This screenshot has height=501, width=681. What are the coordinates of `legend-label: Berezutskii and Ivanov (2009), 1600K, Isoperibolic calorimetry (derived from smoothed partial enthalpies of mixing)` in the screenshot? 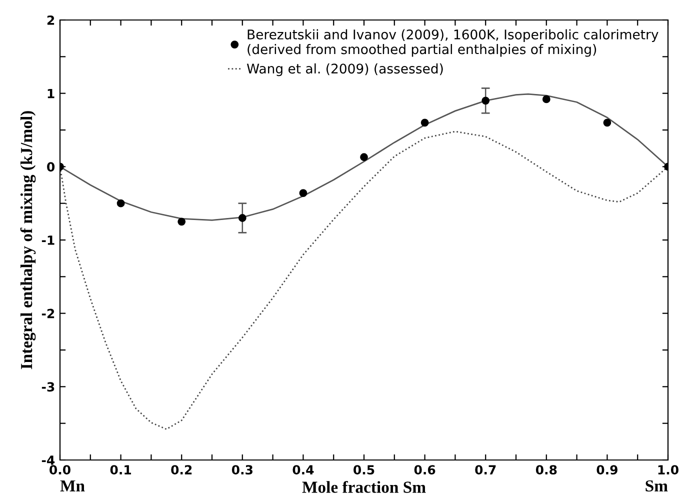 It's located at (453, 43).